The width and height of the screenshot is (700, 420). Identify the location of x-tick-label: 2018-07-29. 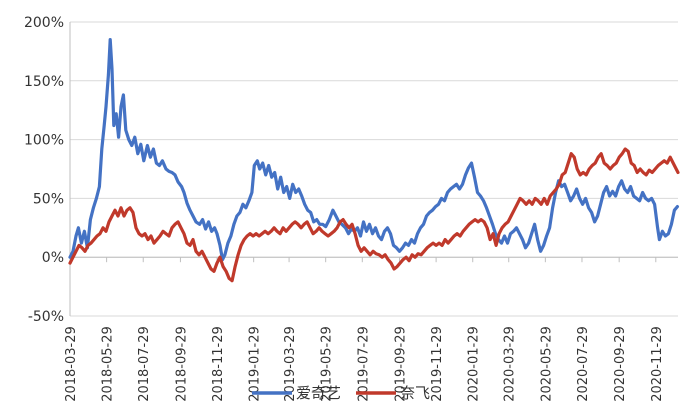
(144, 364).